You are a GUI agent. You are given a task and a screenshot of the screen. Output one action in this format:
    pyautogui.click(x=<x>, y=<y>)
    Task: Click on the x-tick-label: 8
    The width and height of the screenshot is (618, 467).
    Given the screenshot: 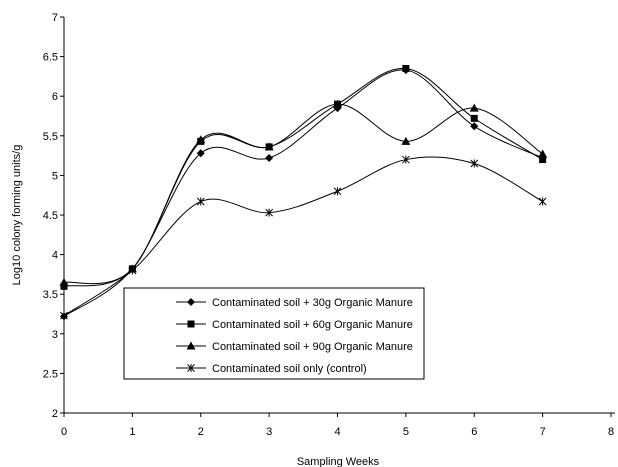 What is the action you would take?
    pyautogui.click(x=611, y=432)
    